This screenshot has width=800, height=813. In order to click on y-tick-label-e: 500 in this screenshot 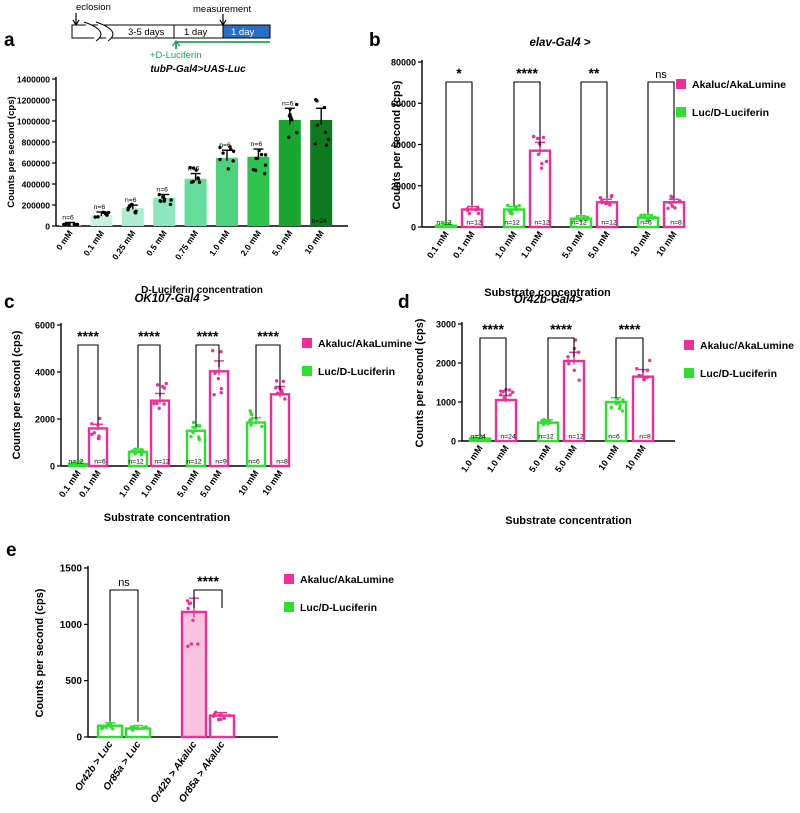, I will do `click(73, 681)`.